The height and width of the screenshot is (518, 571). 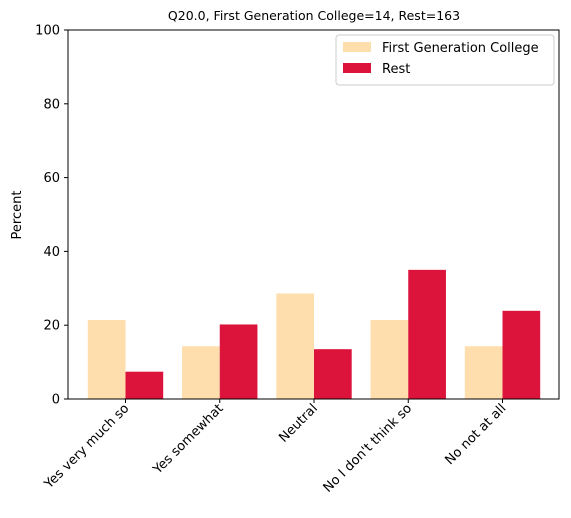 I want to click on y-tick-label: 40, so click(x=51, y=252).